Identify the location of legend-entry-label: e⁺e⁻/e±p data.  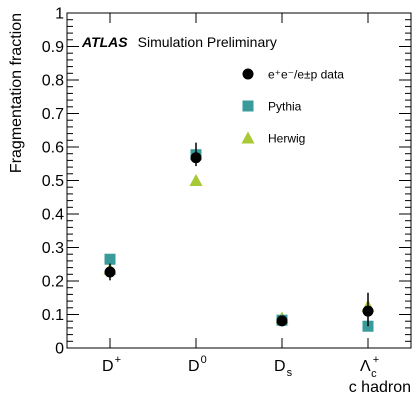
(306, 75).